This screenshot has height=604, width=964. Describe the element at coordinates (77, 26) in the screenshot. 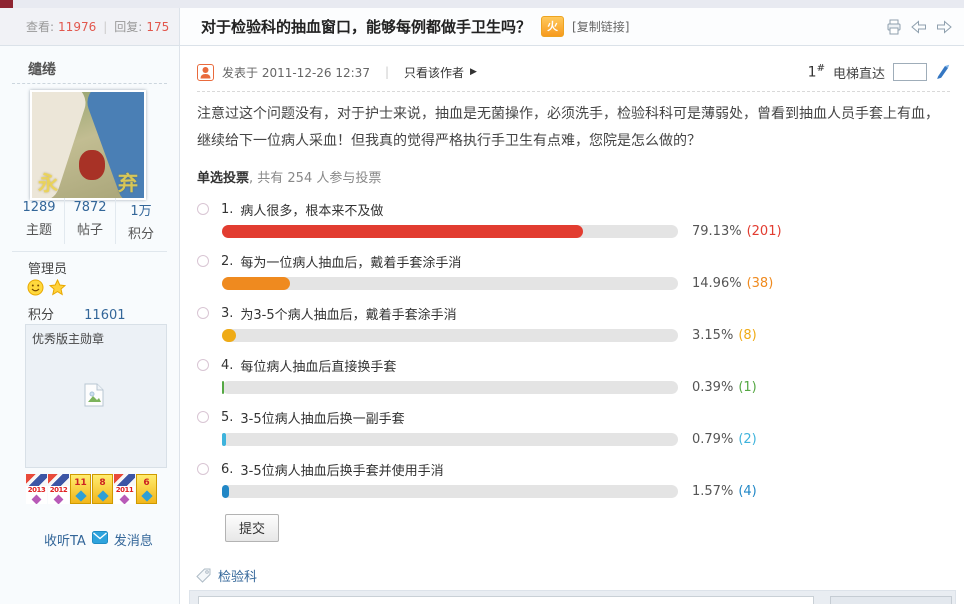

I see `views-count: 11976` at that location.